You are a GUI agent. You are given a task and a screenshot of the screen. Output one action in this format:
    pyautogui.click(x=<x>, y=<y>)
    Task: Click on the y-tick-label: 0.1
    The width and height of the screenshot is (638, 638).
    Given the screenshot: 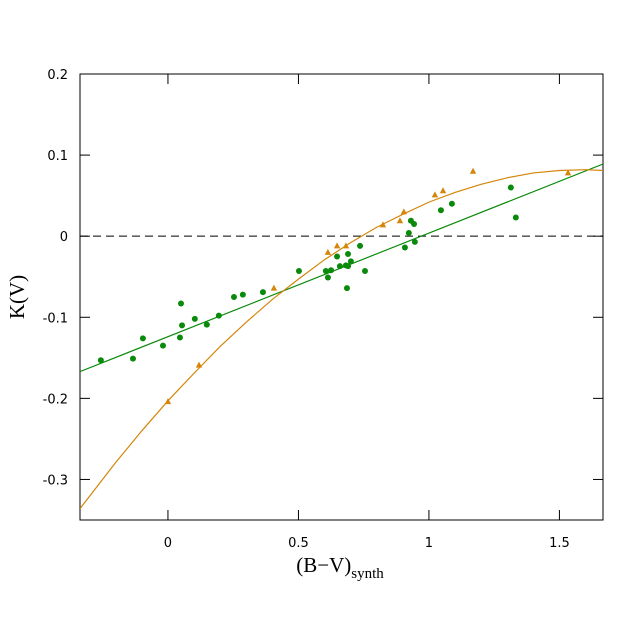 What is the action you would take?
    pyautogui.click(x=57, y=156)
    